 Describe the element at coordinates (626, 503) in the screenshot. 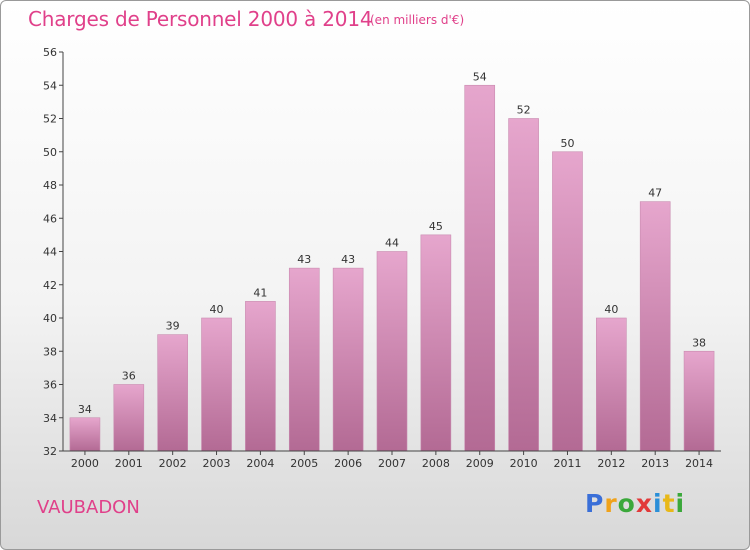

I see `logo-letter: o` at that location.